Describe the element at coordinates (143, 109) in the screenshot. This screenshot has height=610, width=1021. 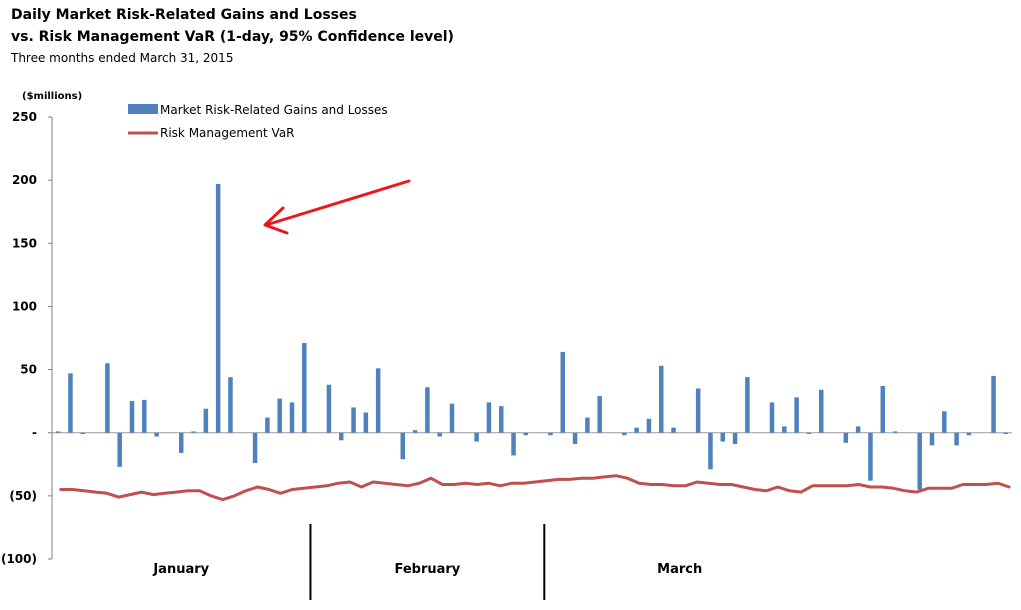
I see `legend-swatch-bars` at that location.